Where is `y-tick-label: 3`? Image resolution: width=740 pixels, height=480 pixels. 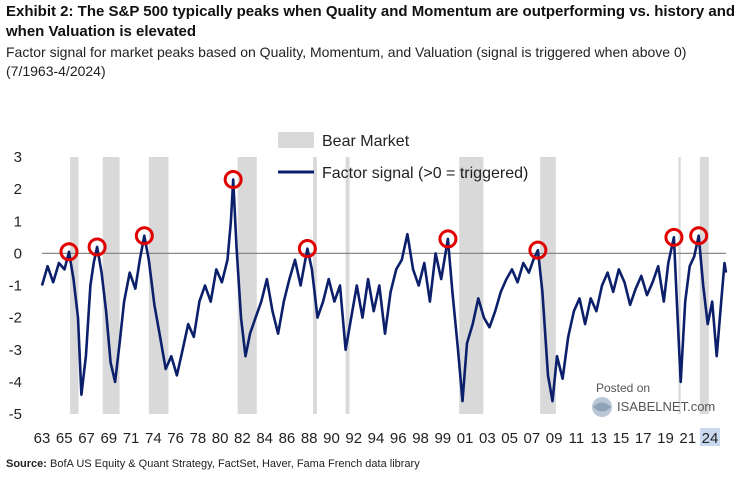 y-tick-label: 3 is located at coordinates (18, 157).